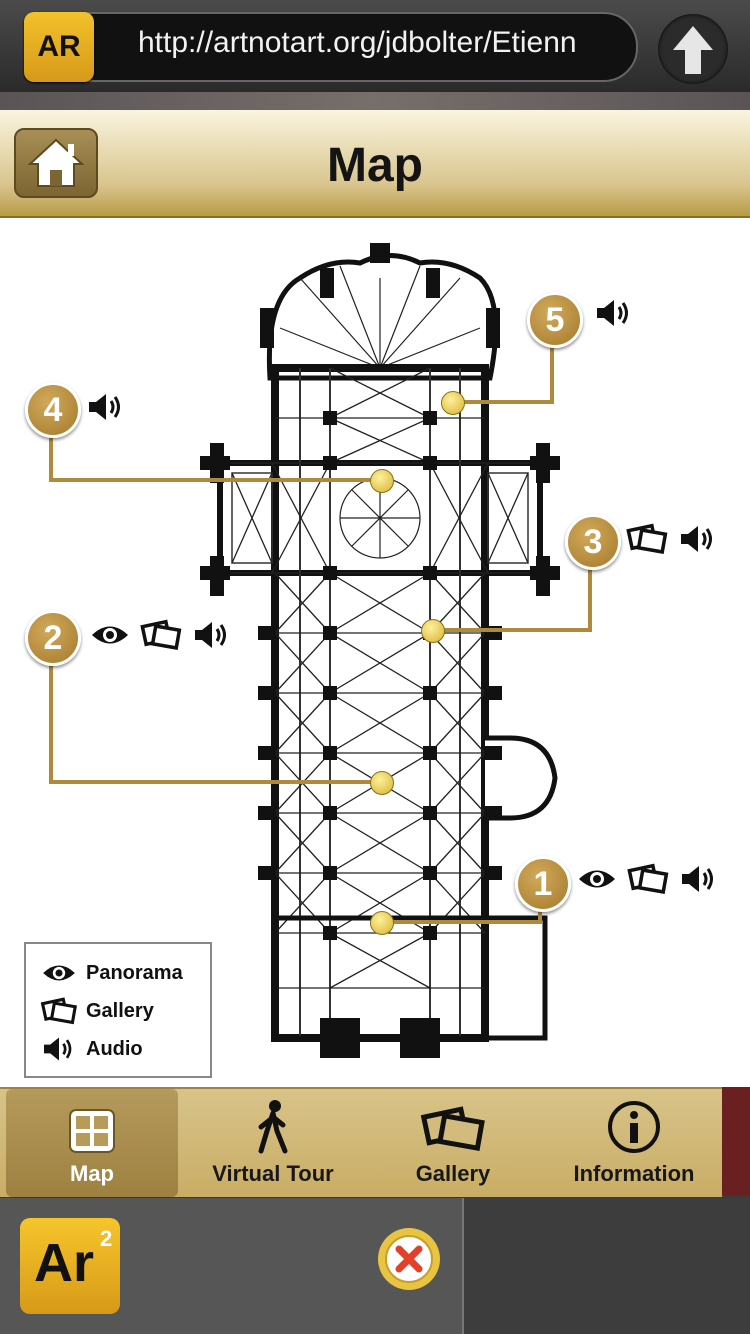 This screenshot has width=750, height=1334. What do you see at coordinates (106, 1238) in the screenshot?
I see `ar2-logo-sup: 2` at bounding box center [106, 1238].